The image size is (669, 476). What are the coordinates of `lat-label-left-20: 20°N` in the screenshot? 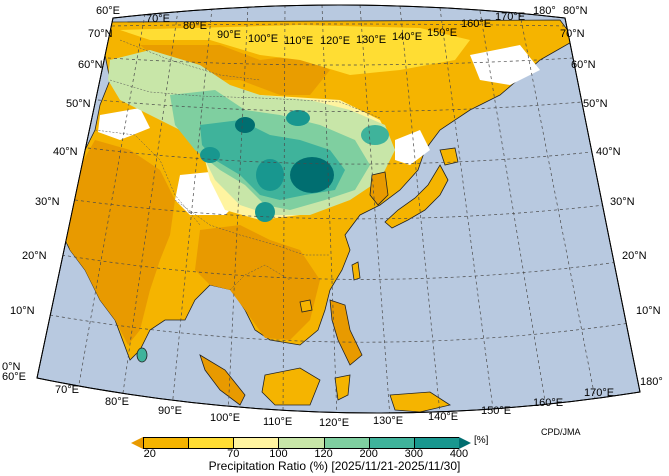 It's located at (34, 256).